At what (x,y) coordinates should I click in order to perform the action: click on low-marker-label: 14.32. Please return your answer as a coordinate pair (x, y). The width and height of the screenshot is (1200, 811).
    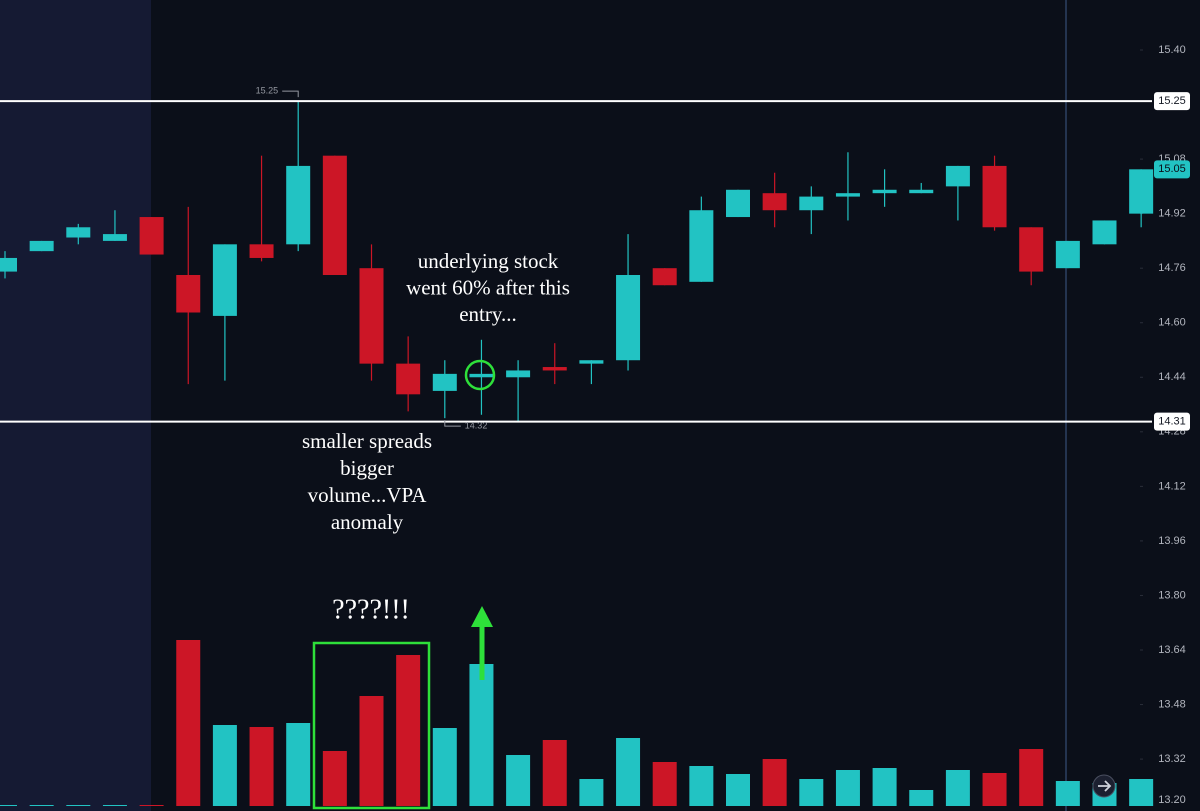
    Looking at the image, I should click on (476, 426).